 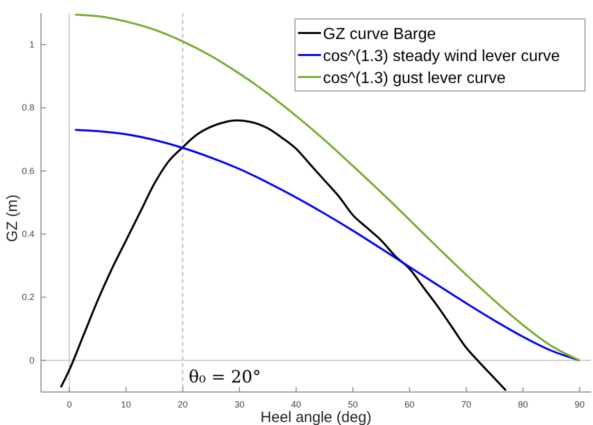 I want to click on x-tick-label: 60, so click(x=409, y=405).